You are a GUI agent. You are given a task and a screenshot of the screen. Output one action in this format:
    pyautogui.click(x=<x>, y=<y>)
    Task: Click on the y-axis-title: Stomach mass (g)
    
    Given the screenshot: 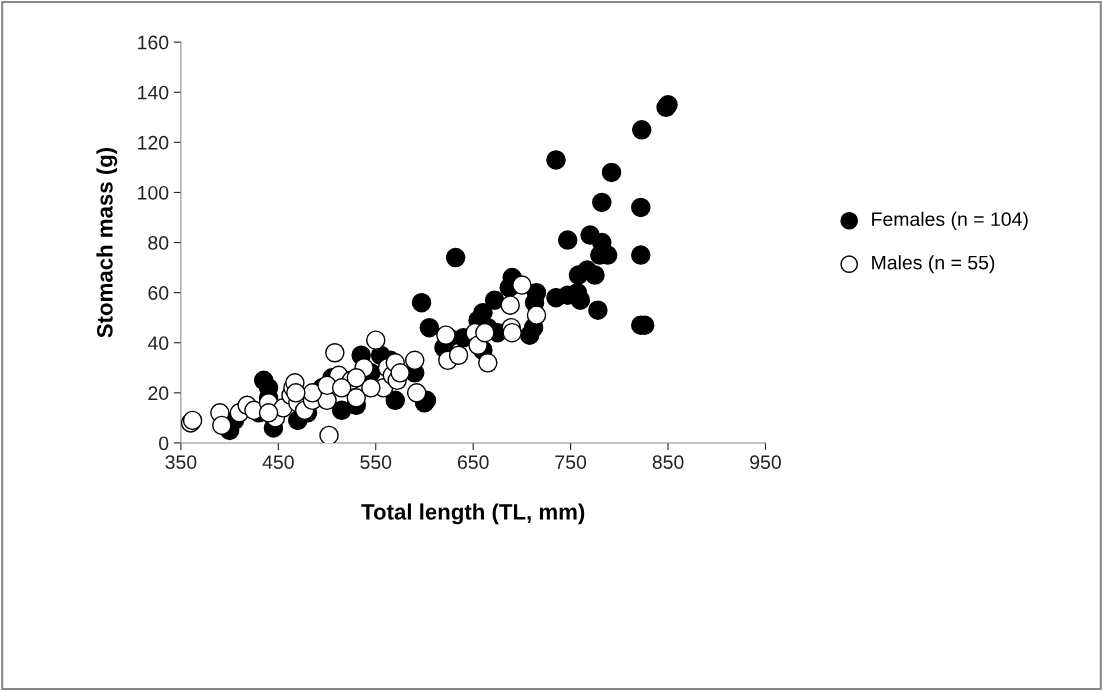 What is the action you would take?
    pyautogui.click(x=107, y=242)
    